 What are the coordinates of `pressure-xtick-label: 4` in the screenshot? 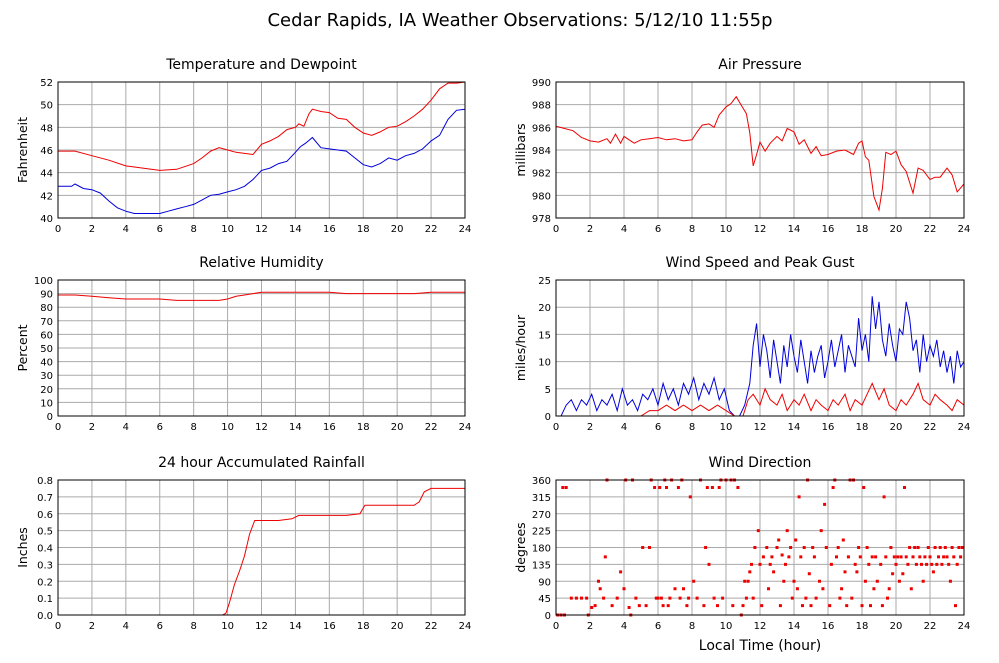 It's located at (624, 229).